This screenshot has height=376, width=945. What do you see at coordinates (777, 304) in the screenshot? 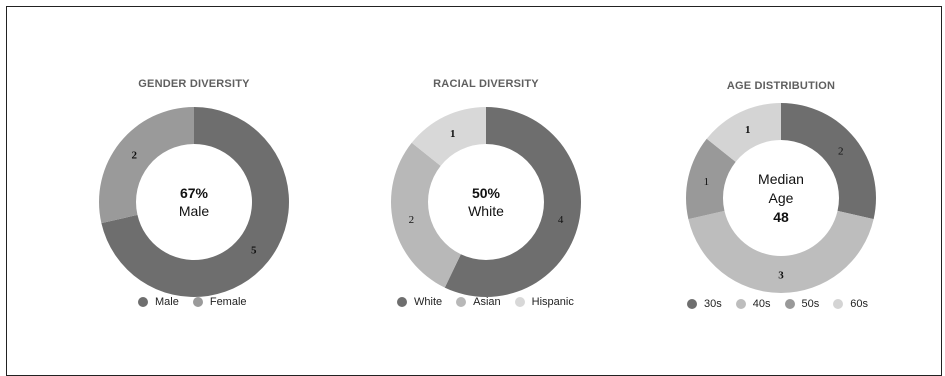
I see `age-distribution-legend: 30s 40s 50s 60s` at bounding box center [777, 304].